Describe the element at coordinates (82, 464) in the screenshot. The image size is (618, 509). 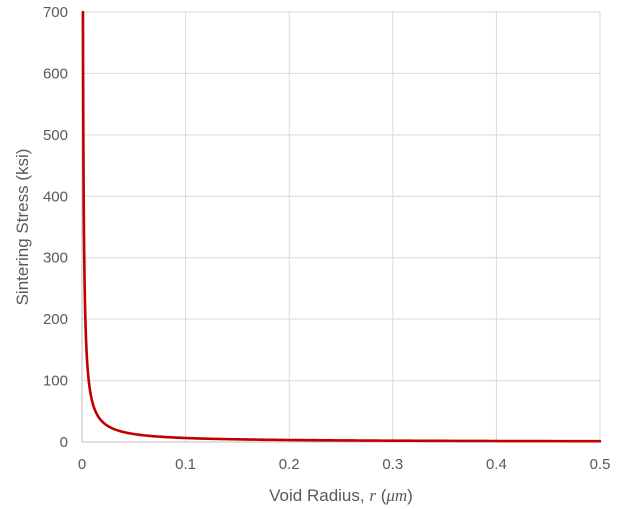
I see `x-tick-label: 0` at that location.